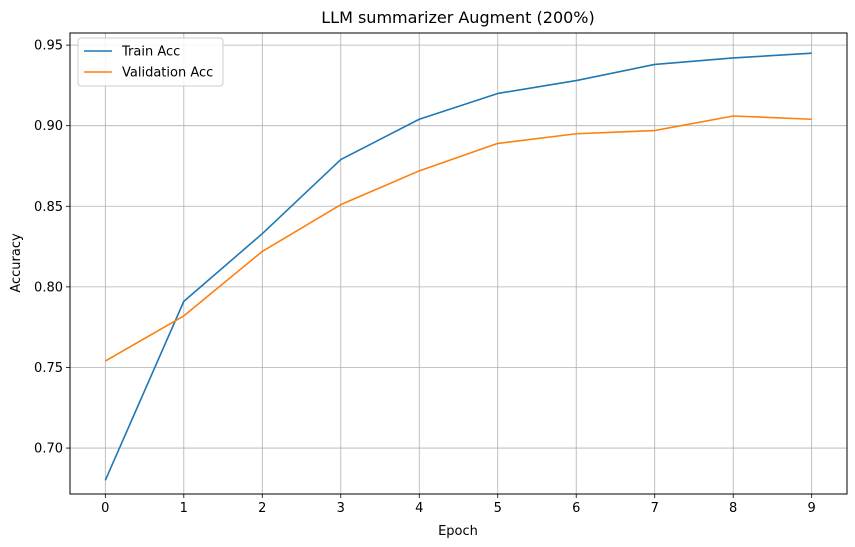 This screenshot has width=855, height=547. I want to click on x-tick-label: 6, so click(576, 508).